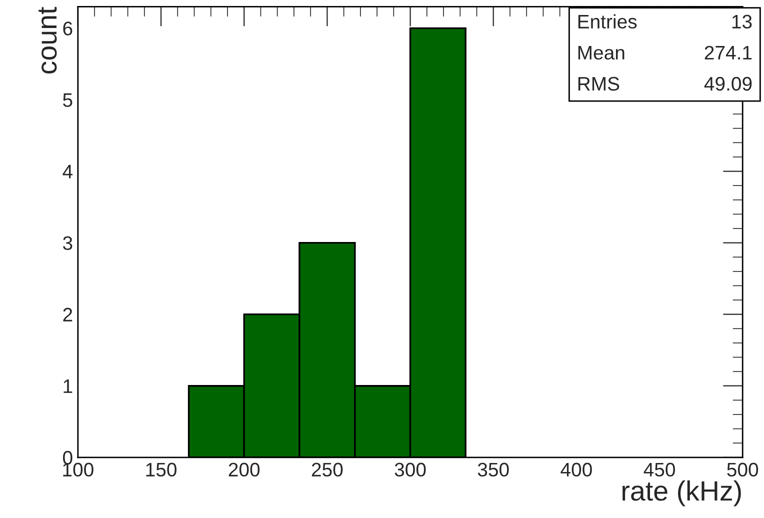 The width and height of the screenshot is (764, 518). Describe the element at coordinates (728, 83) in the screenshot. I see `annotation: 49.09` at that location.